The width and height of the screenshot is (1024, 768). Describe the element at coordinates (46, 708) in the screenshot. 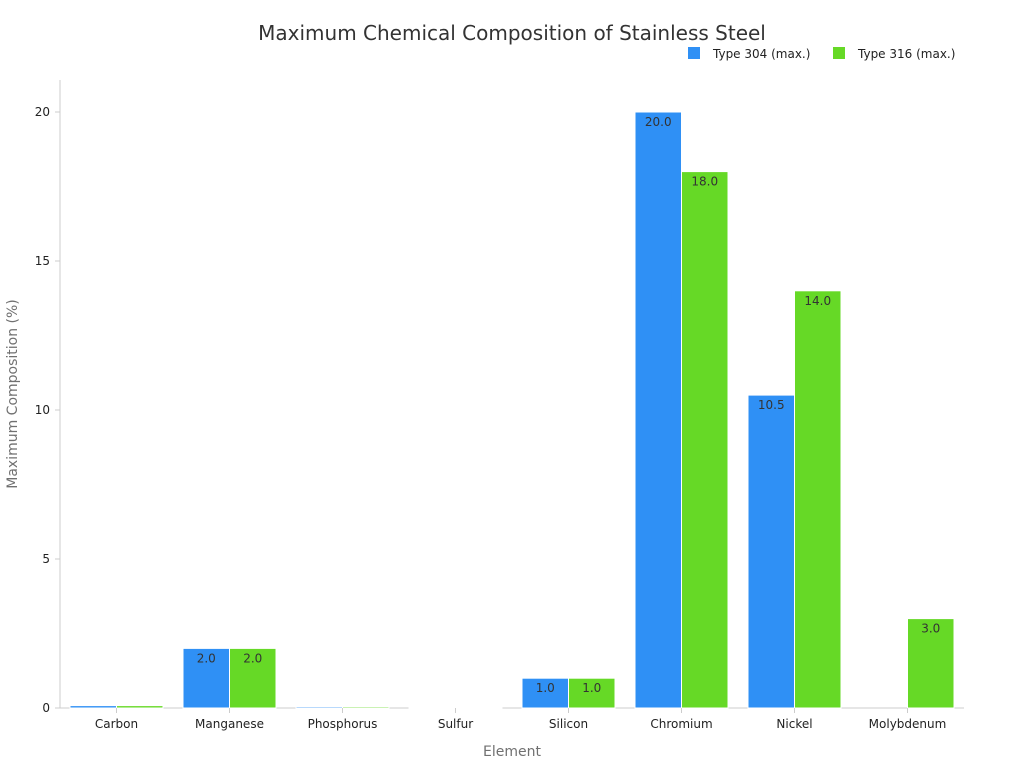

I see `y-tick-label: 0` at that location.